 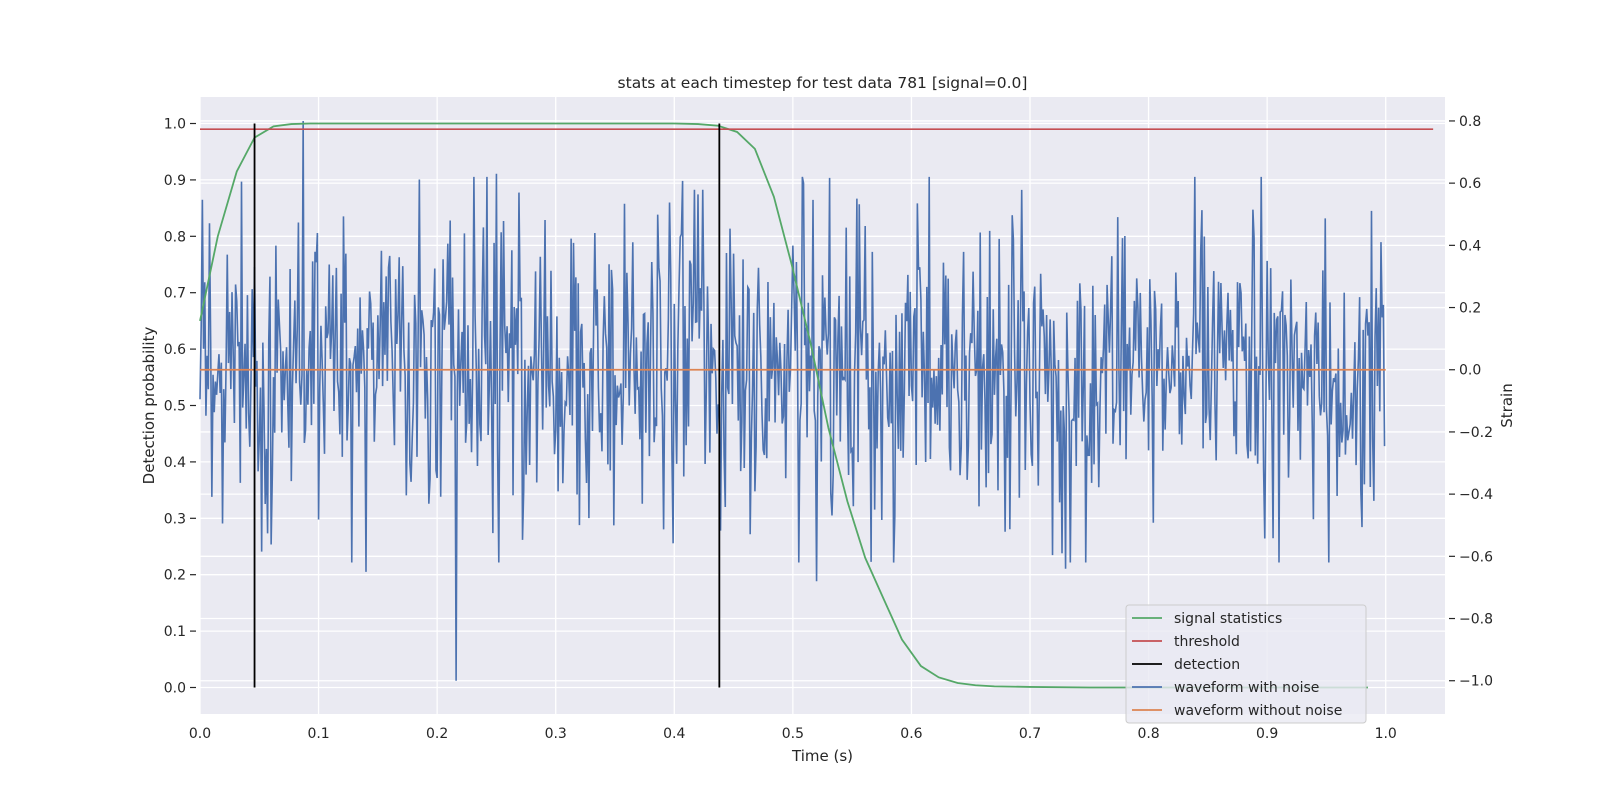 I want to click on legend-label-signal-statistics: signal statistics, so click(x=1228, y=619).